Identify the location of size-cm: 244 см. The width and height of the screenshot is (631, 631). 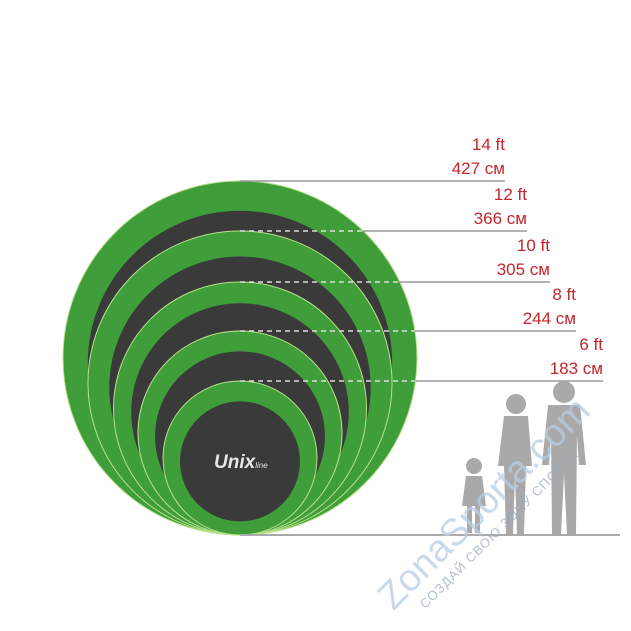
(549, 318).